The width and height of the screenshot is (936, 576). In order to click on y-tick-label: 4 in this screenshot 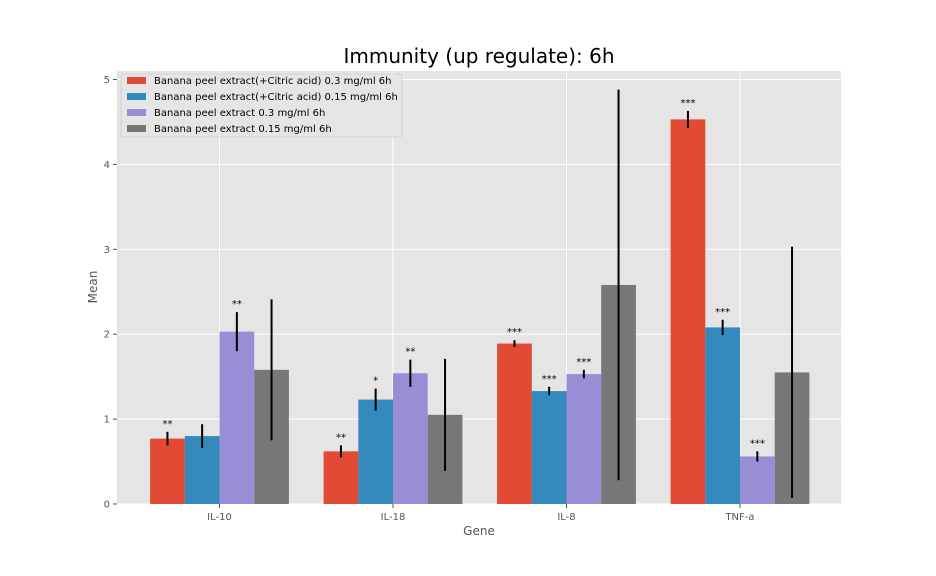, I will do `click(107, 165)`.